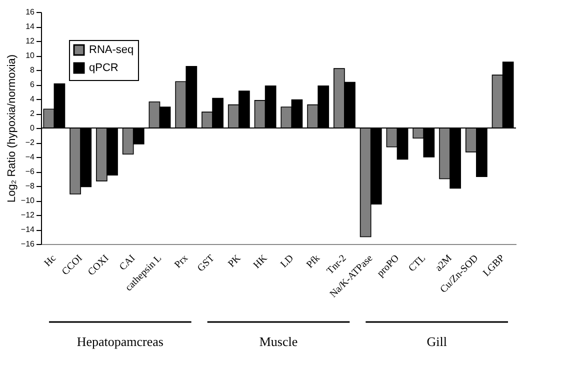 The image size is (567, 366). Describe the element at coordinates (31, 41) in the screenshot. I see `y-tick-label: 12` at that location.